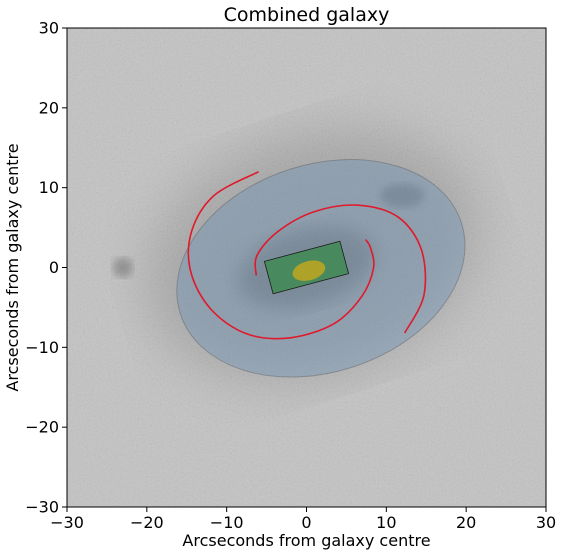 This screenshot has height=555, width=563. I want to click on x-tick-label: 20, so click(466, 522).